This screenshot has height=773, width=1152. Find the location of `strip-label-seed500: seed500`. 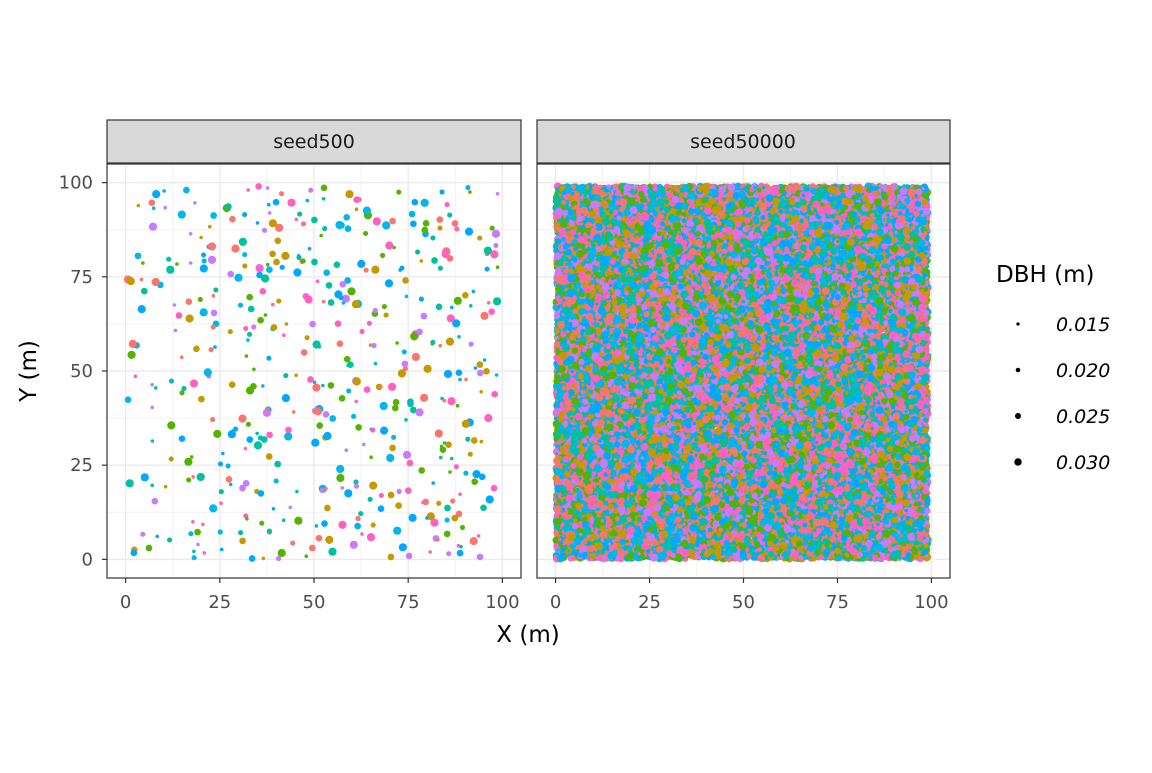

strip-label-seed500: seed500 is located at coordinates (314, 142).